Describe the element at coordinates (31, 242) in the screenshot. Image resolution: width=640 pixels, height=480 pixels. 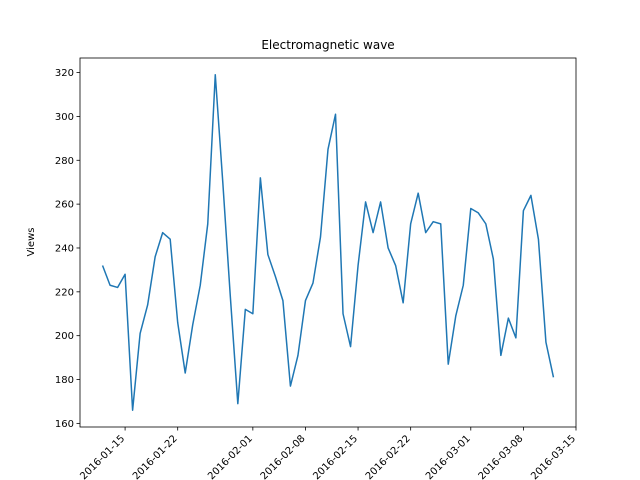
I see `y-axis-label: Views` at that location.